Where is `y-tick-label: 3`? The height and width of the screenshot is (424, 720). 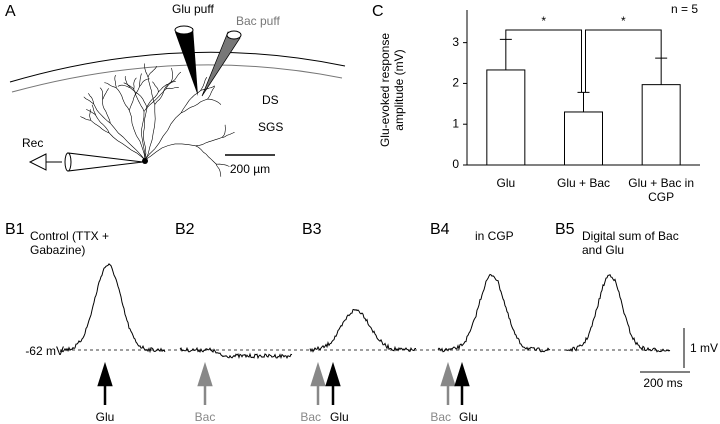 y-tick-label: 3 is located at coordinates (455, 42).